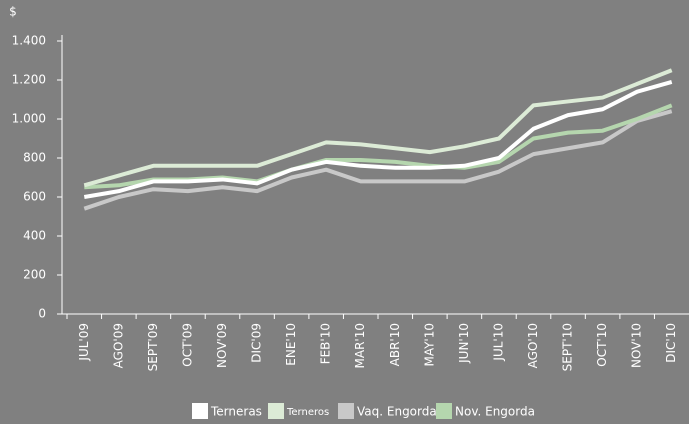 The image size is (689, 424). I want to click on y-tick-label: 0, so click(42, 314).